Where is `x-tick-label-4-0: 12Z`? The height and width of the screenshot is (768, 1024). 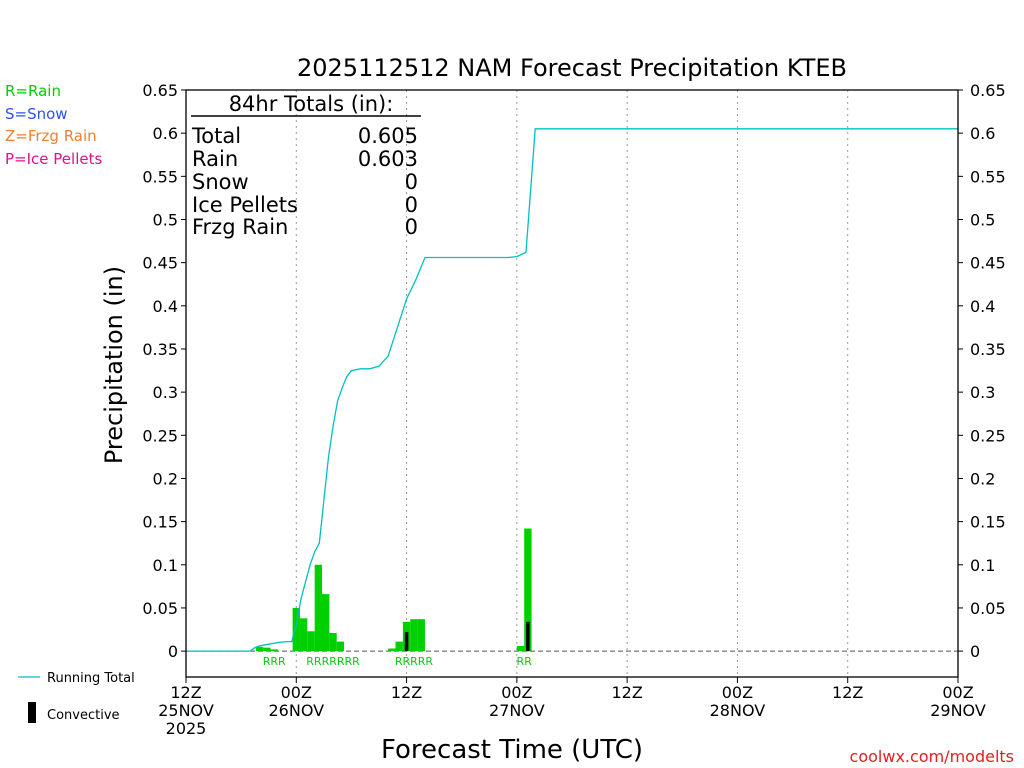 x-tick-label-4-0: 12Z is located at coordinates (626, 692).